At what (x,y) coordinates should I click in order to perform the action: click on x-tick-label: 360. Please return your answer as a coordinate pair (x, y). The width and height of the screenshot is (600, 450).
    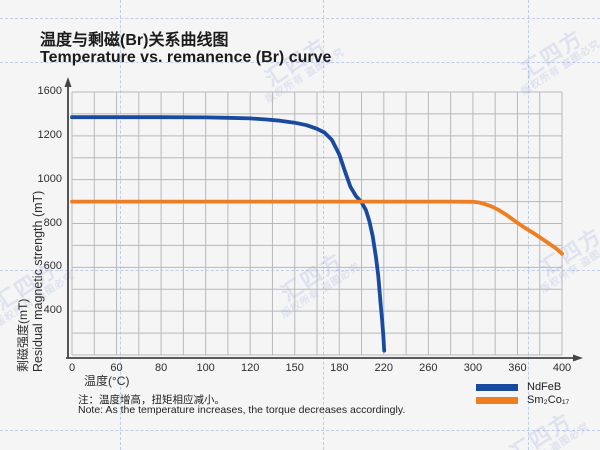
    Looking at the image, I should click on (517, 368).